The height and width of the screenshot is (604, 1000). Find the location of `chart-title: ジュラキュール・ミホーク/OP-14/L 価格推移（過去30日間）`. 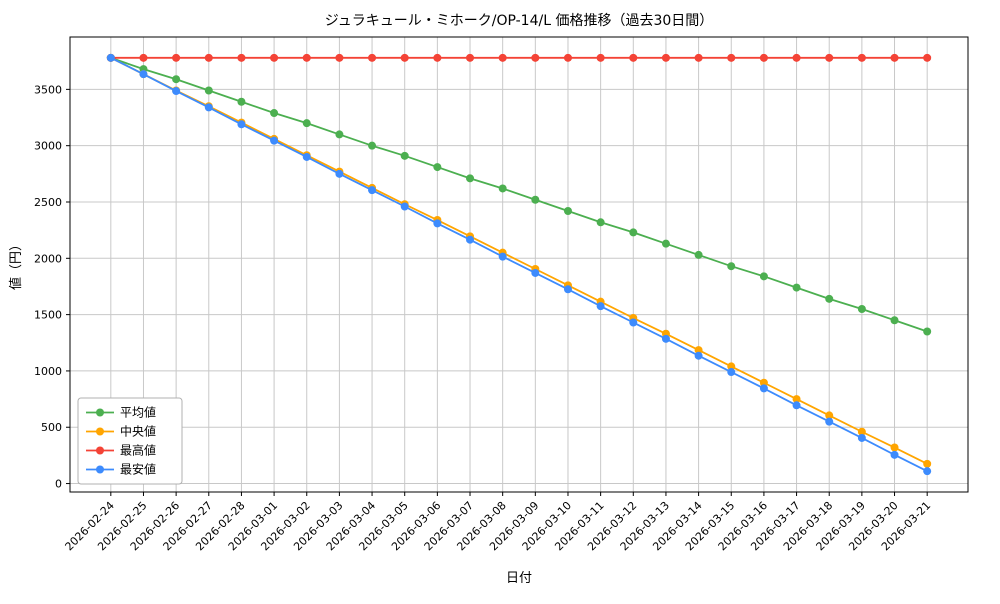

chart-title: ジュラキュール・ミホーク/OP-14/L 価格推移（過去30日間） is located at coordinates (519, 21).